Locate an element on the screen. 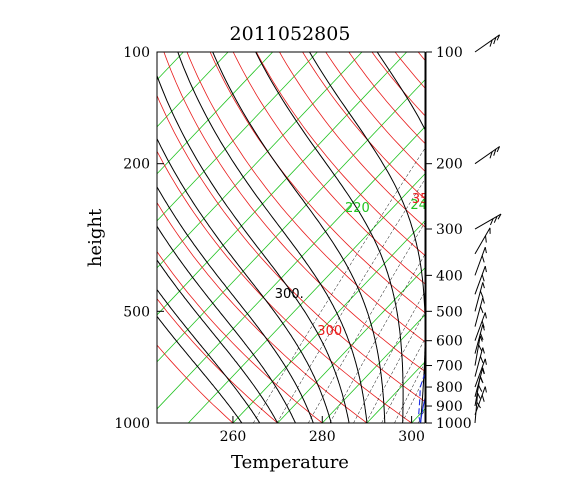 This screenshot has height=493, width=563. wind-barbs is located at coordinates (488, 229).